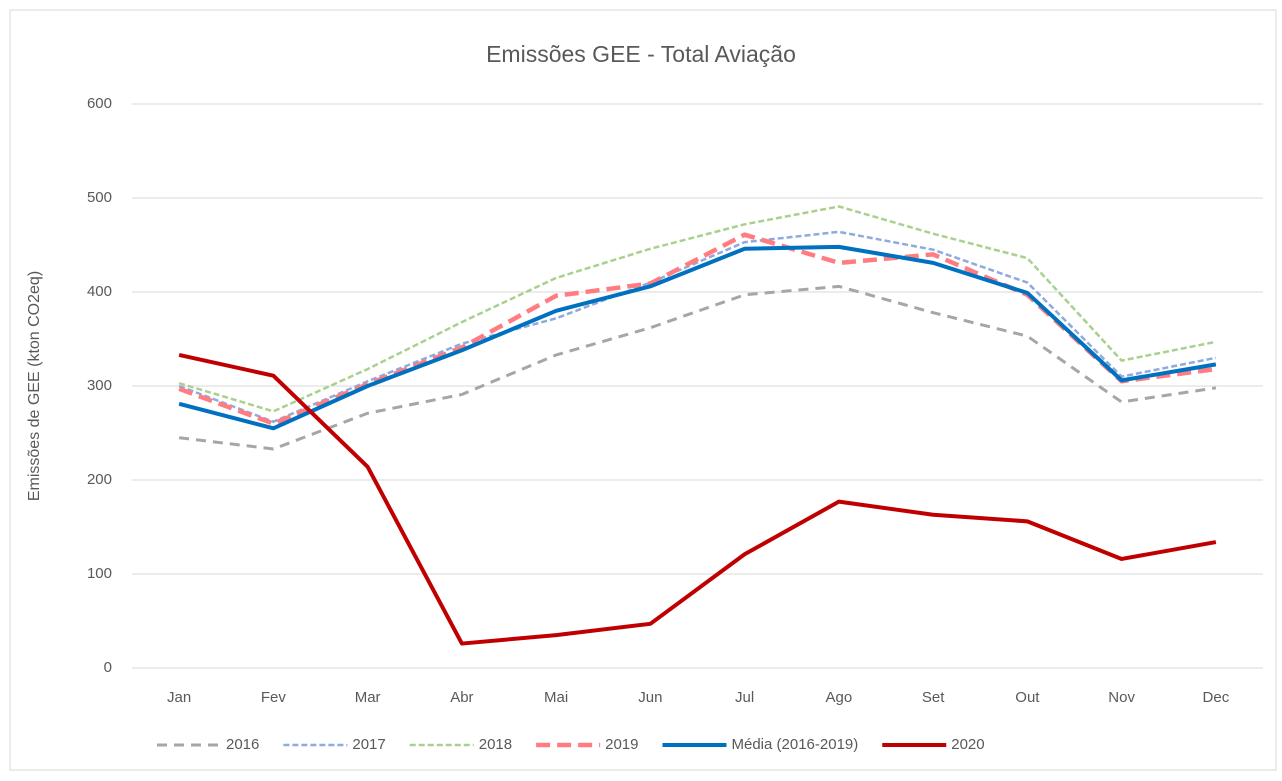  What do you see at coordinates (368, 744) in the screenshot?
I see `legend-label: 2017` at bounding box center [368, 744].